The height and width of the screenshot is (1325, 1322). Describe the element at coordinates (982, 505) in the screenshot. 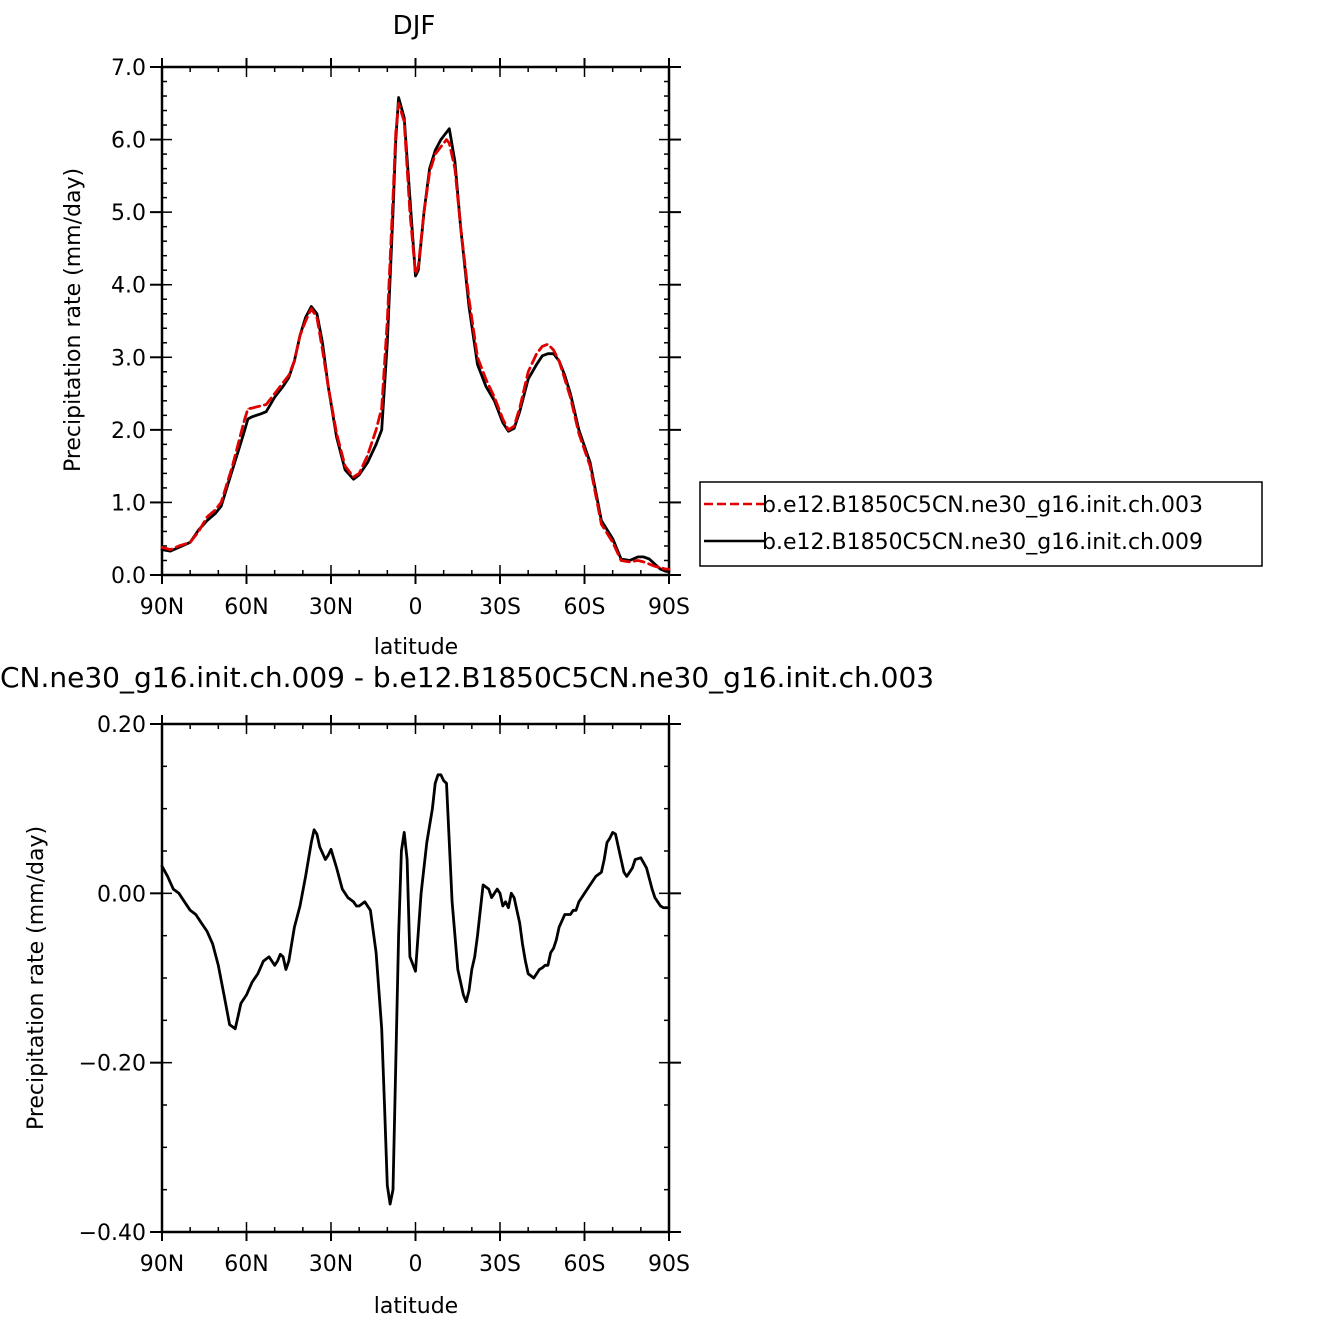

I see `legend-label-003: b.e12.B1850C5CN.ne30_g16.init.ch.003` at that location.